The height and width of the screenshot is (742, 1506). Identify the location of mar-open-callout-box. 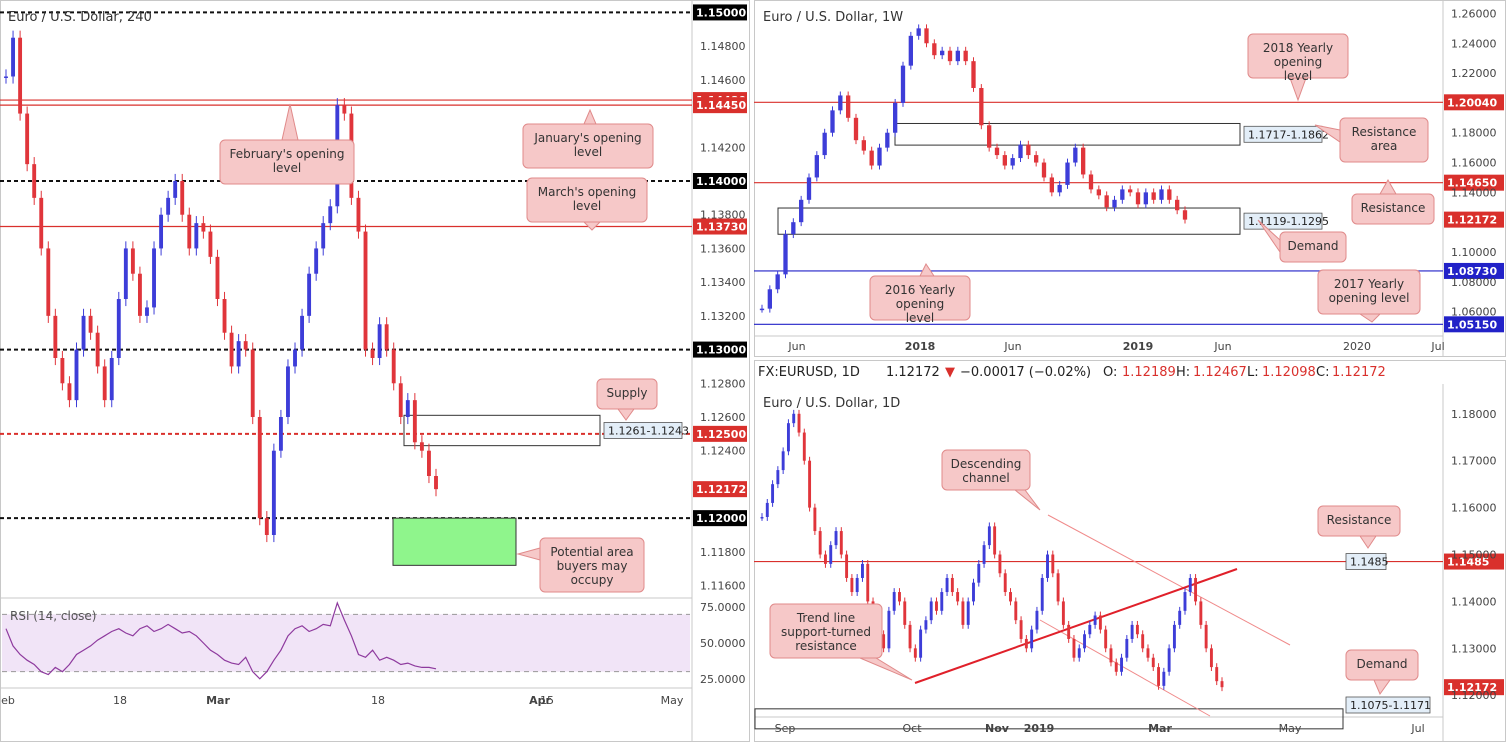
(587, 200).